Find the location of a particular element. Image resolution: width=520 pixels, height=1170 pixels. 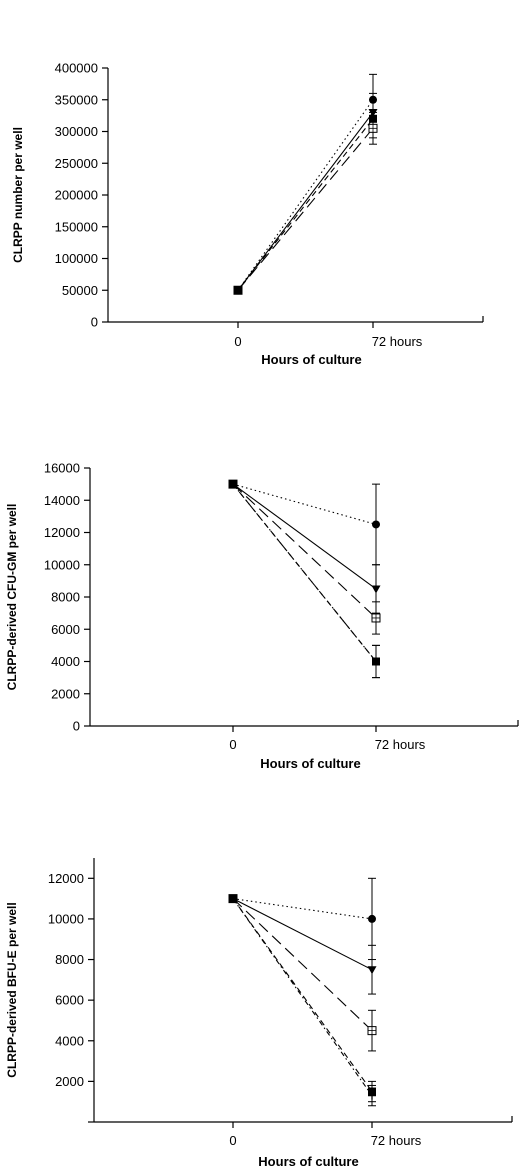

y-axis-label: CLRPP-derived BFU-E per well is located at coordinates (12, 989).